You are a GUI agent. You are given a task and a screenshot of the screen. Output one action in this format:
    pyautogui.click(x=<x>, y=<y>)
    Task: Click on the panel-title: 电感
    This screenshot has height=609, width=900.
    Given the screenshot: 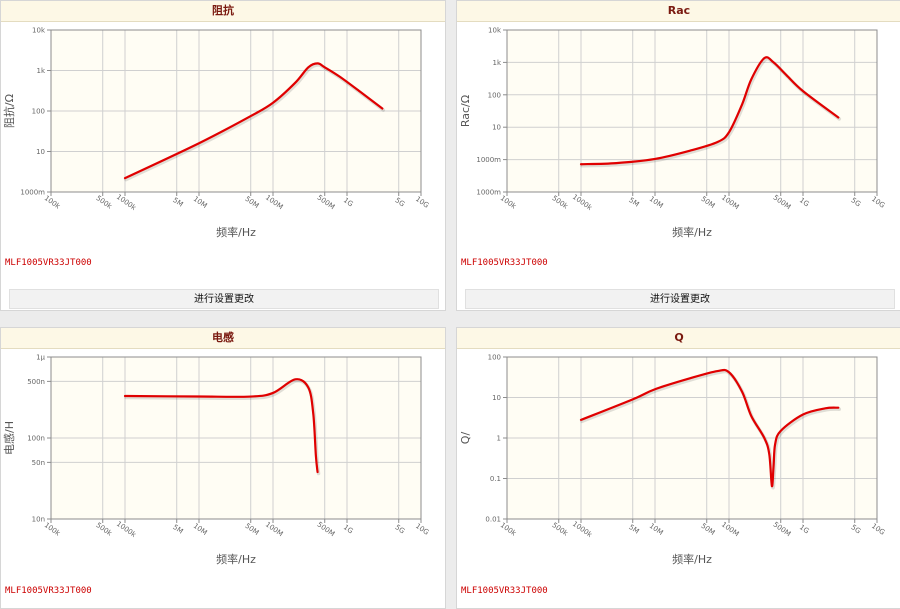 What is the action you would take?
    pyautogui.click(x=223, y=338)
    